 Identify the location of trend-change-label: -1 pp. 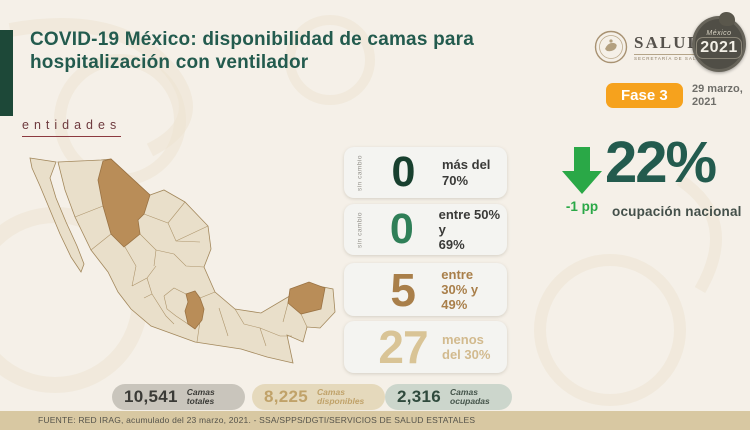
(582, 206).